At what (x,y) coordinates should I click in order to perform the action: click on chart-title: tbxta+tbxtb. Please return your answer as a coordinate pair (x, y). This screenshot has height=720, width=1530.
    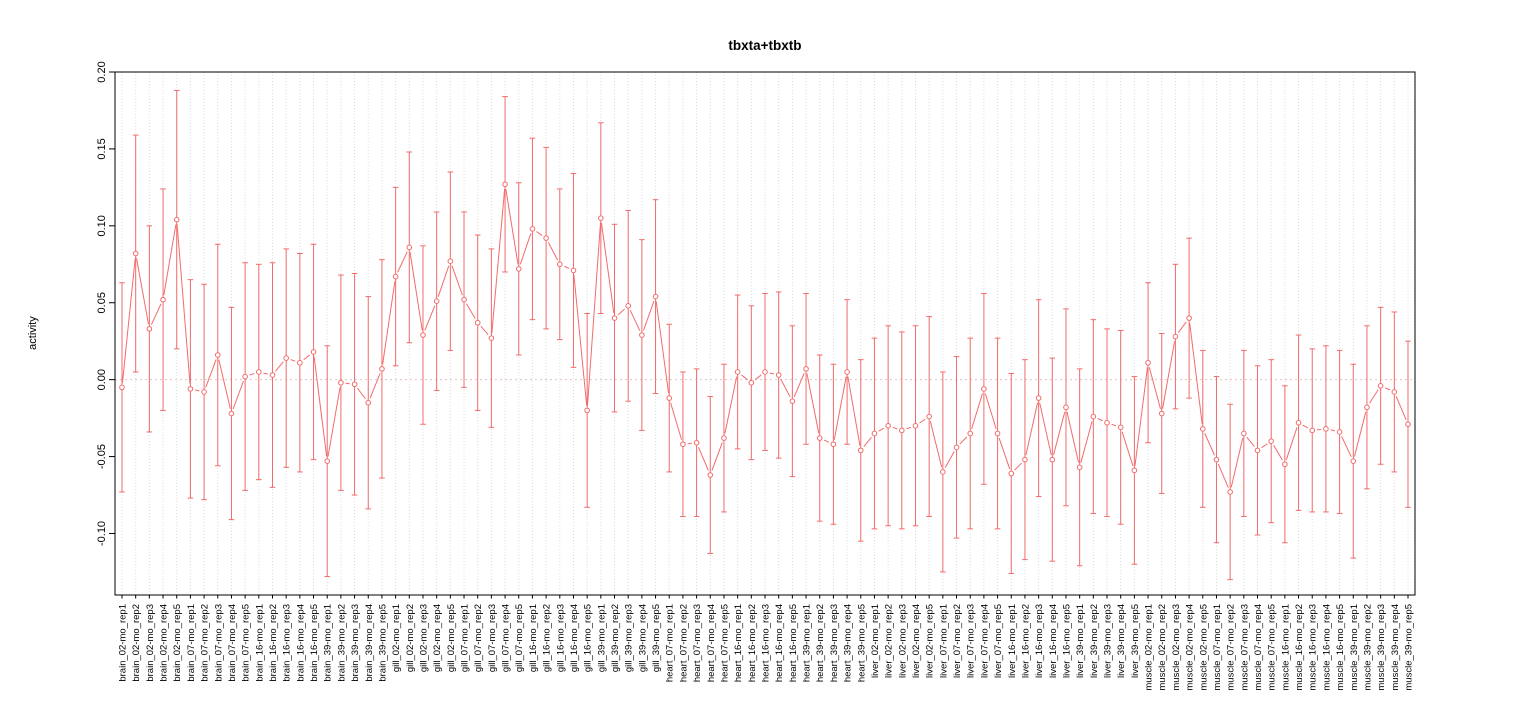
    Looking at the image, I should click on (765, 45).